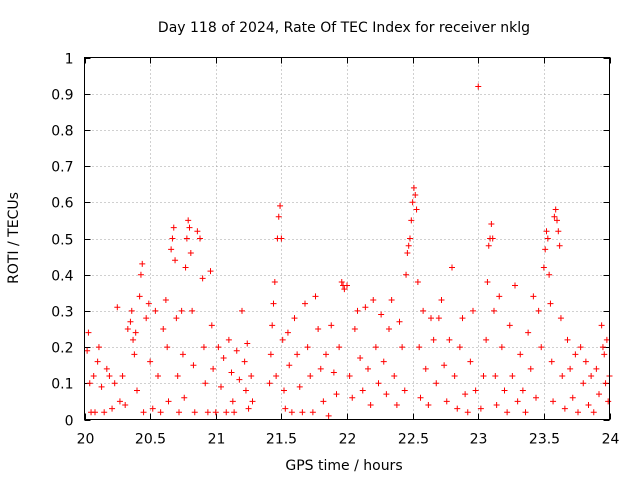 The image size is (640, 480). I want to click on x-tick-label: 20, so click(86, 440).